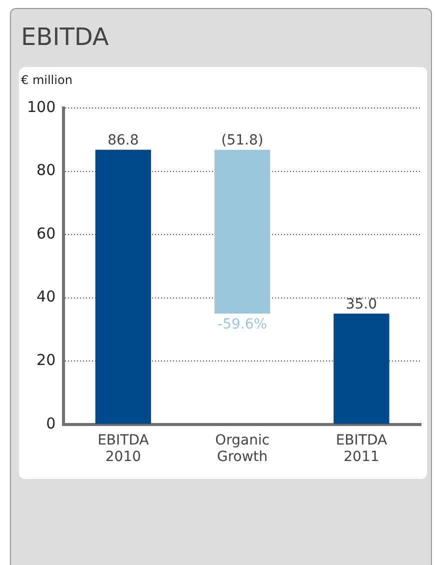  Describe the element at coordinates (362, 304) in the screenshot. I see `data-label: 35.0` at that location.